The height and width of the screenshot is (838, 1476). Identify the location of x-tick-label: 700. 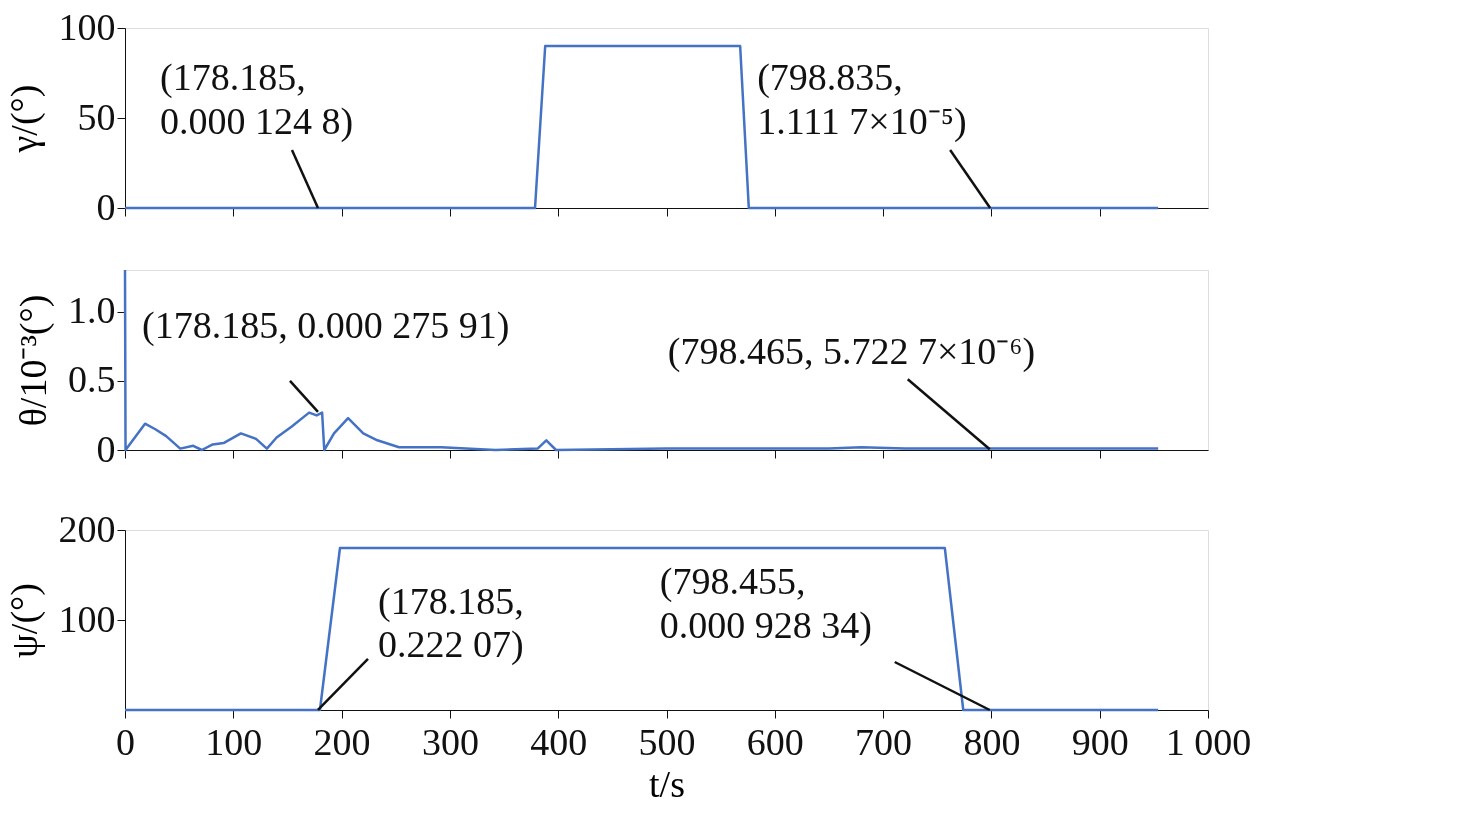
(884, 741).